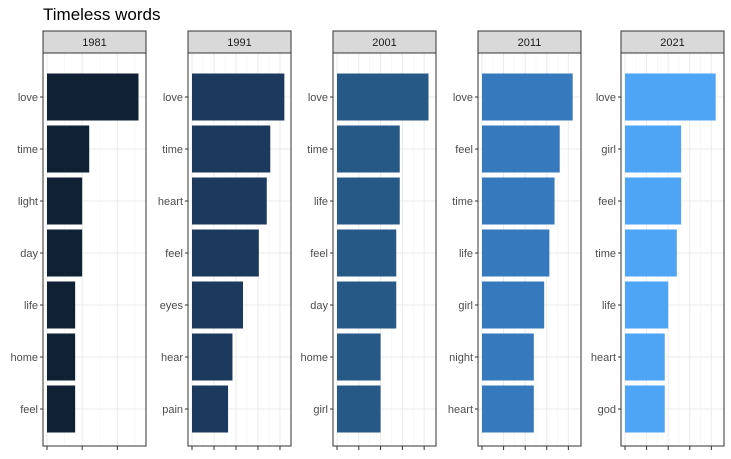 The height and width of the screenshot is (459, 731). Describe the element at coordinates (384, 43) in the screenshot. I see `facet-strip-label: 2001` at that location.